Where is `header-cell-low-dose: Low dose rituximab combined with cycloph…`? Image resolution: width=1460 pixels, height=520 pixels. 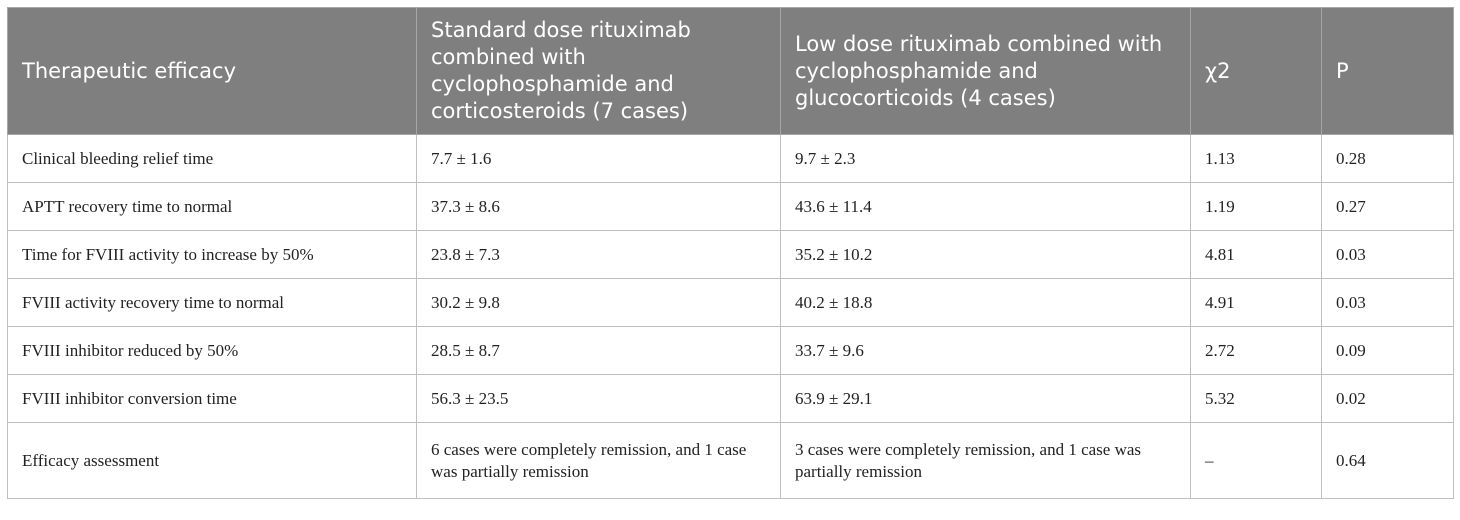 header-cell-low-dose: Low dose rituximab combined with cycloph… is located at coordinates (985, 71).